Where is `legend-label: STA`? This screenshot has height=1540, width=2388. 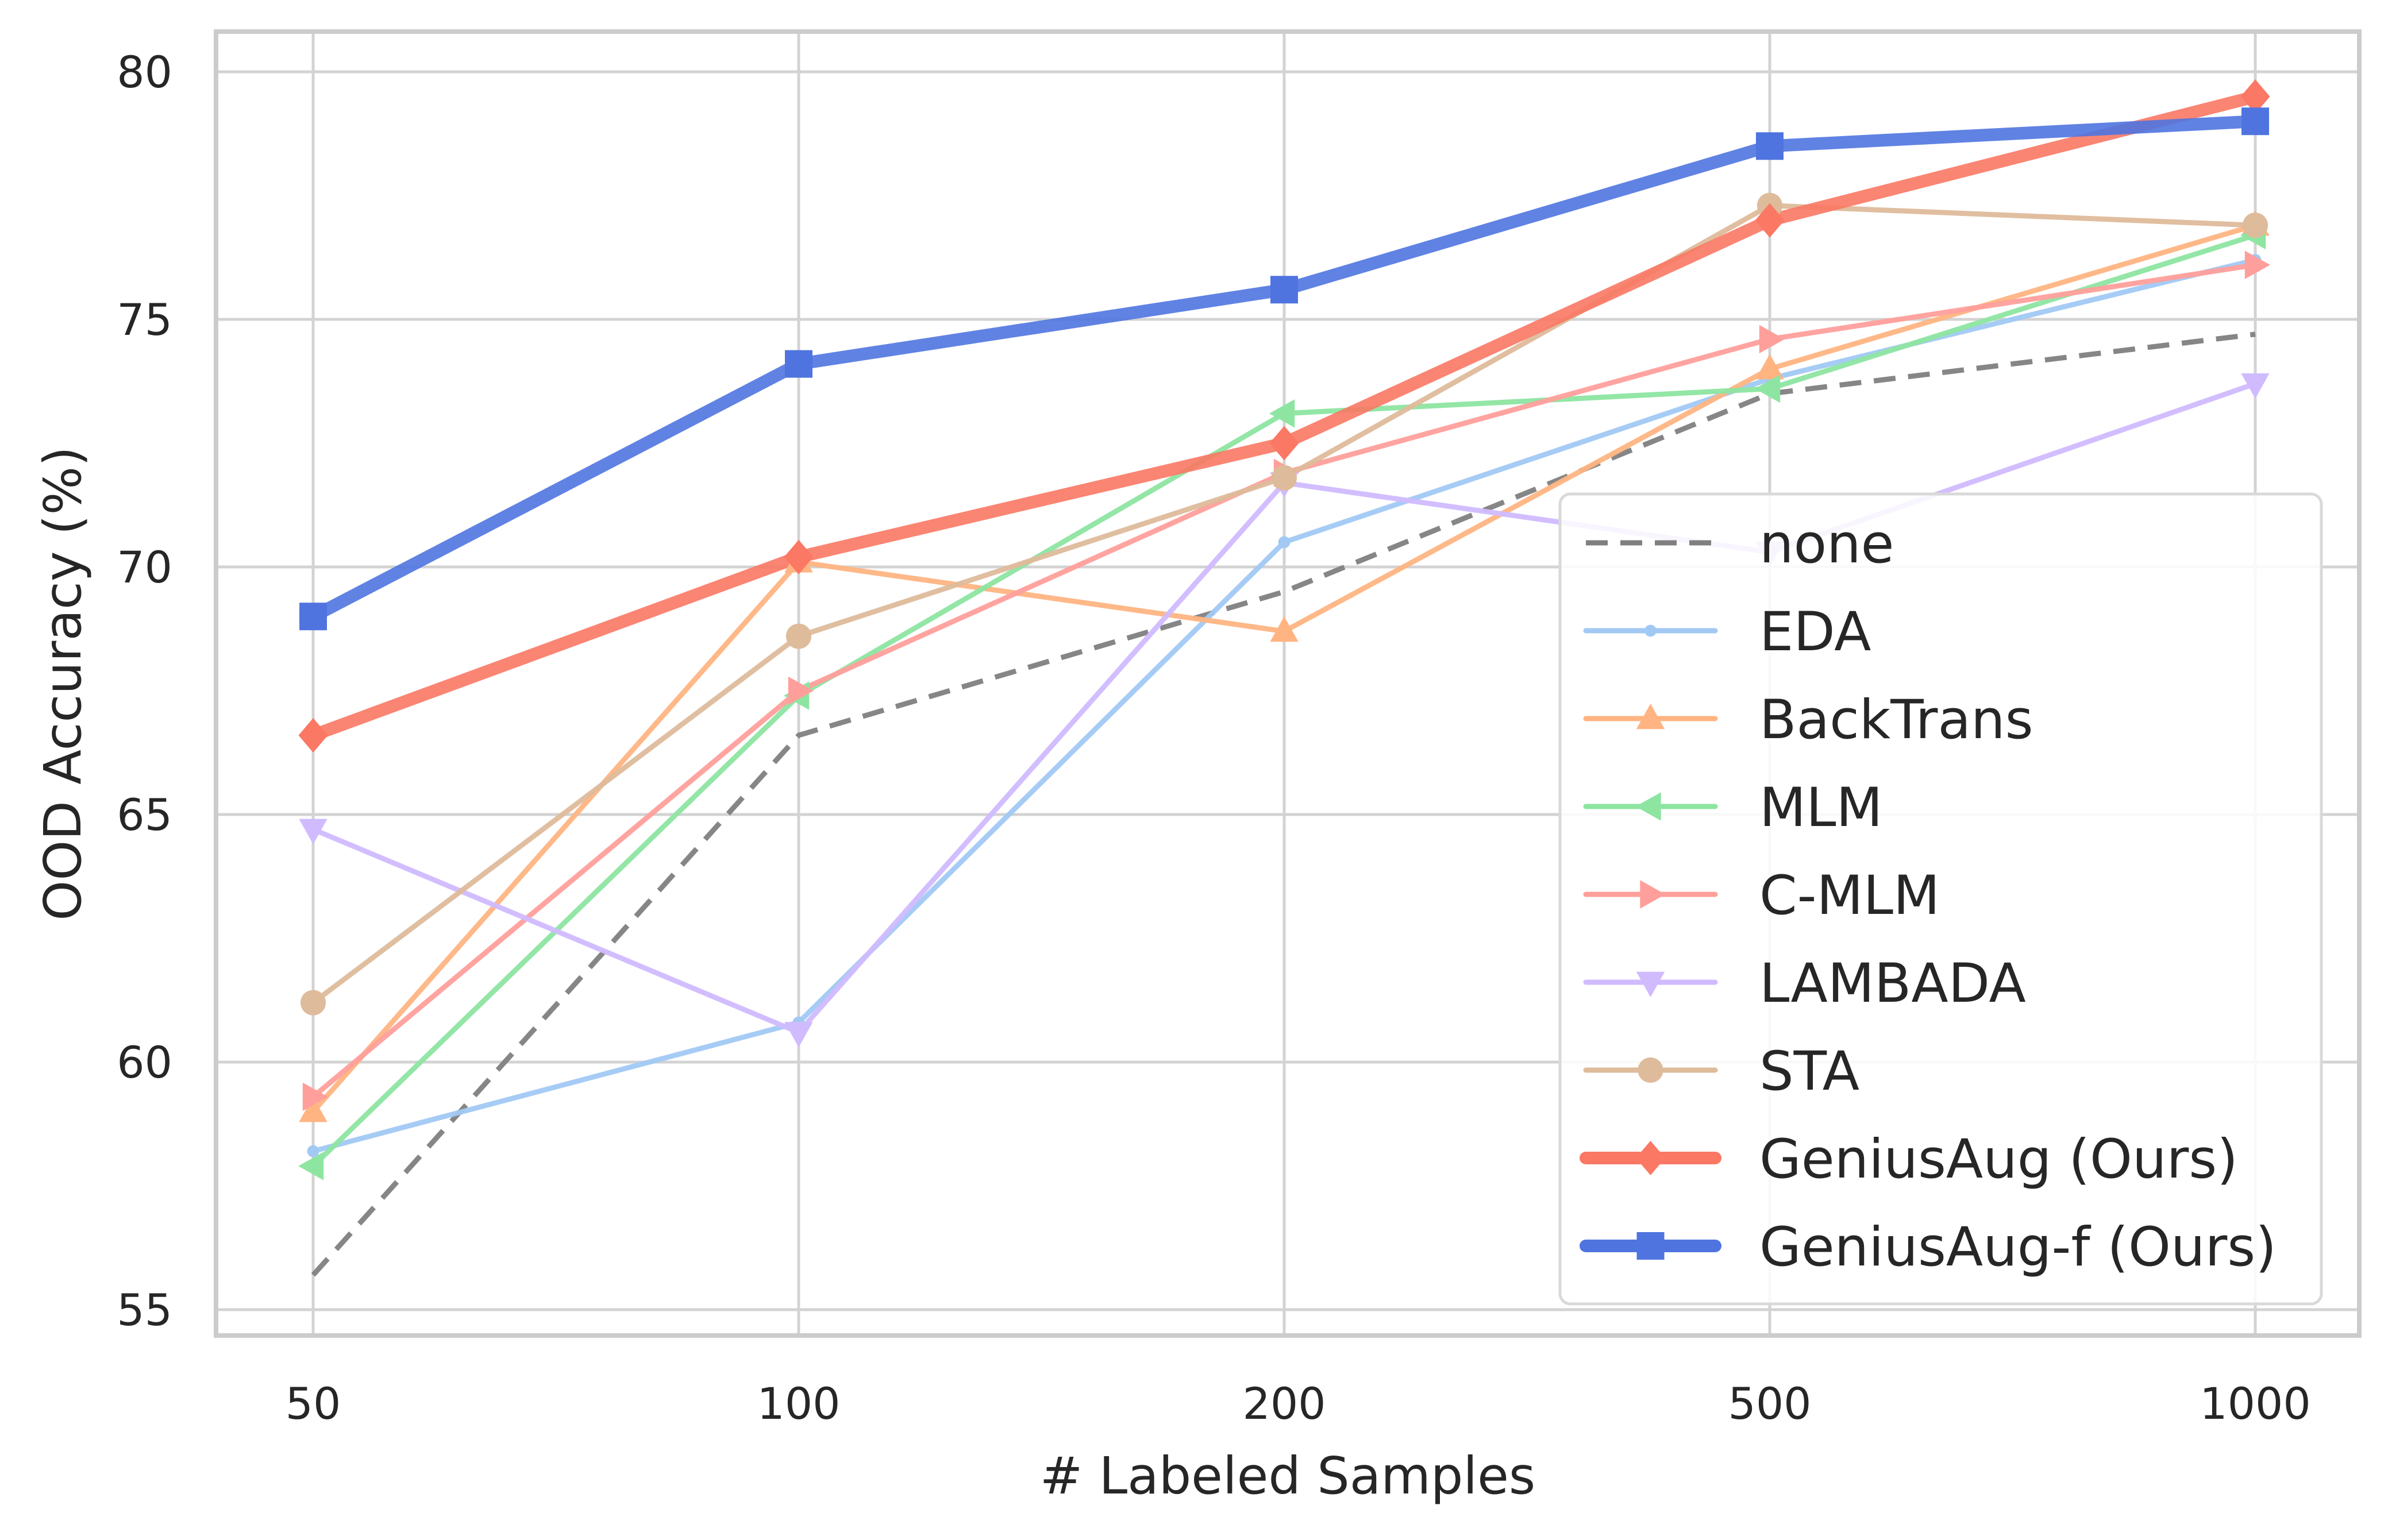
legend-label: STA is located at coordinates (1809, 1071).